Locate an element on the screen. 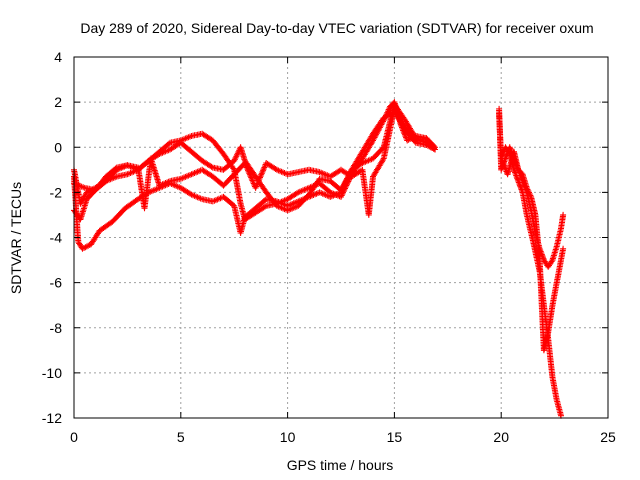 Image resolution: width=640 pixels, height=480 pixels. x-tick-label: 5 is located at coordinates (181, 437).